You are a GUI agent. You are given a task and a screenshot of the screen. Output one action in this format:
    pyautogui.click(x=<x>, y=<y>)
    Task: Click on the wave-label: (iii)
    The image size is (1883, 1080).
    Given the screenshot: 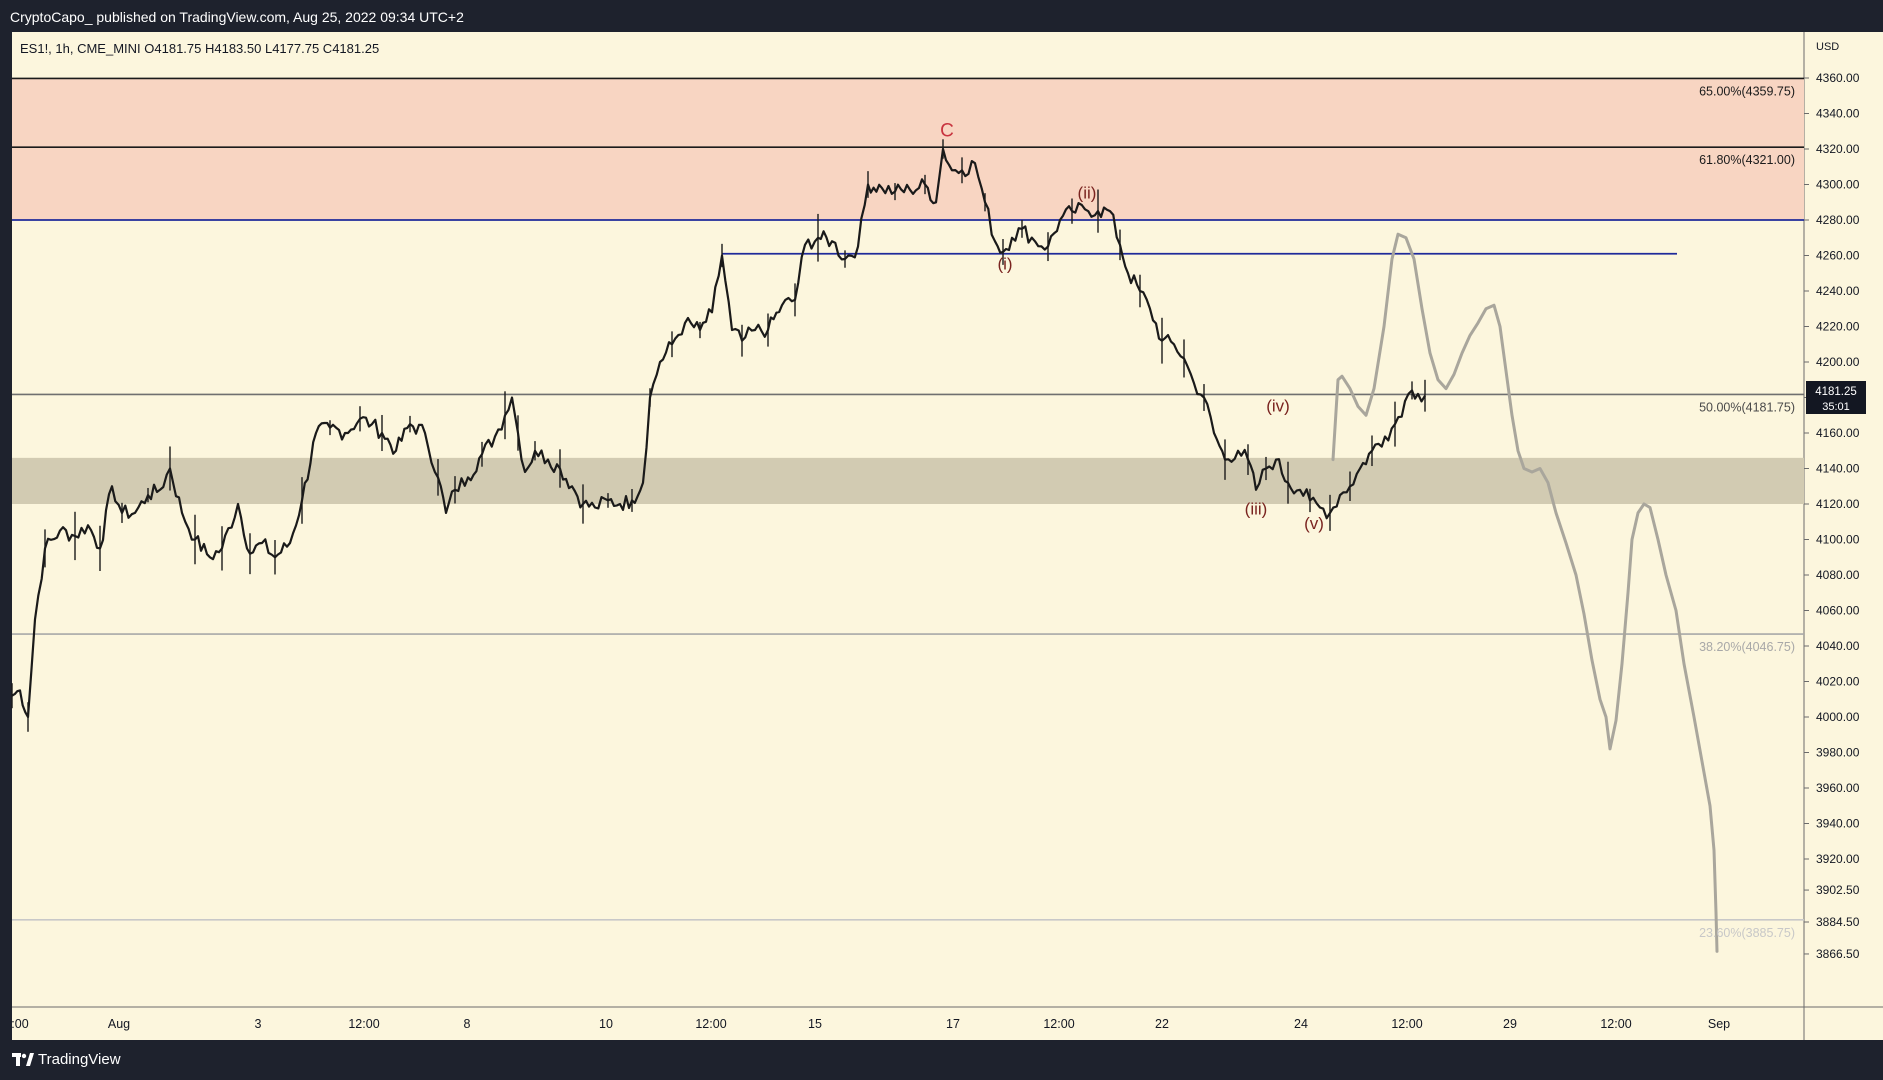 What is the action you would take?
    pyautogui.click(x=1256, y=509)
    